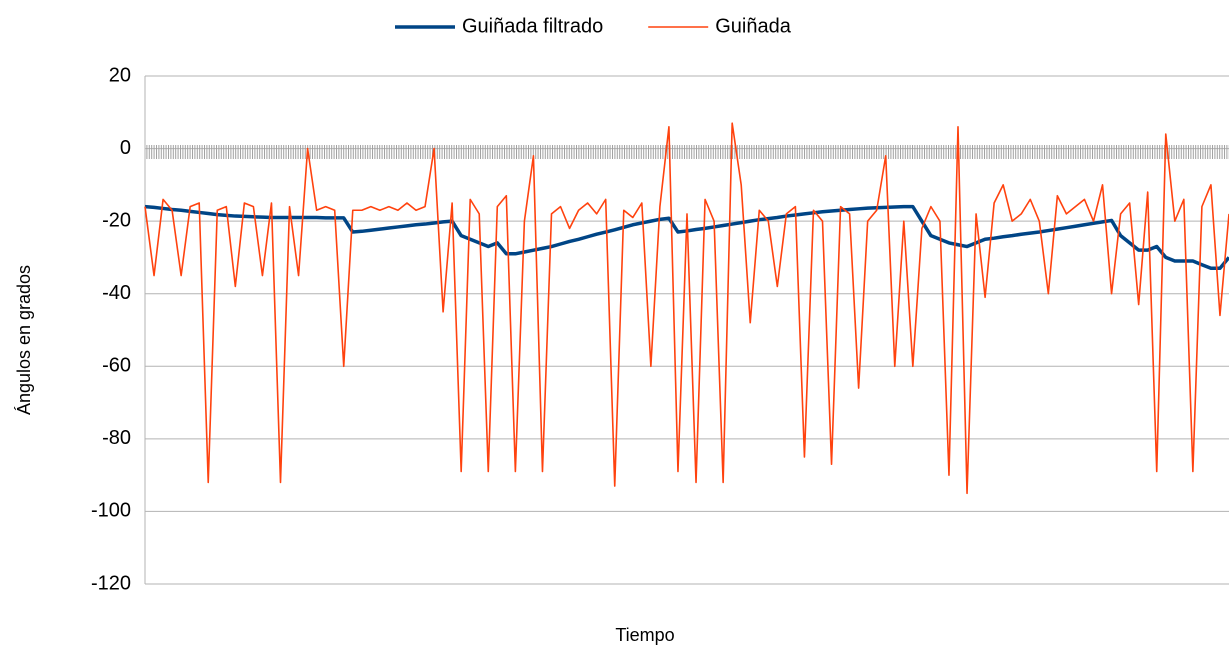  I want to click on y-axis-label: Ángulos en grados, so click(24, 340).